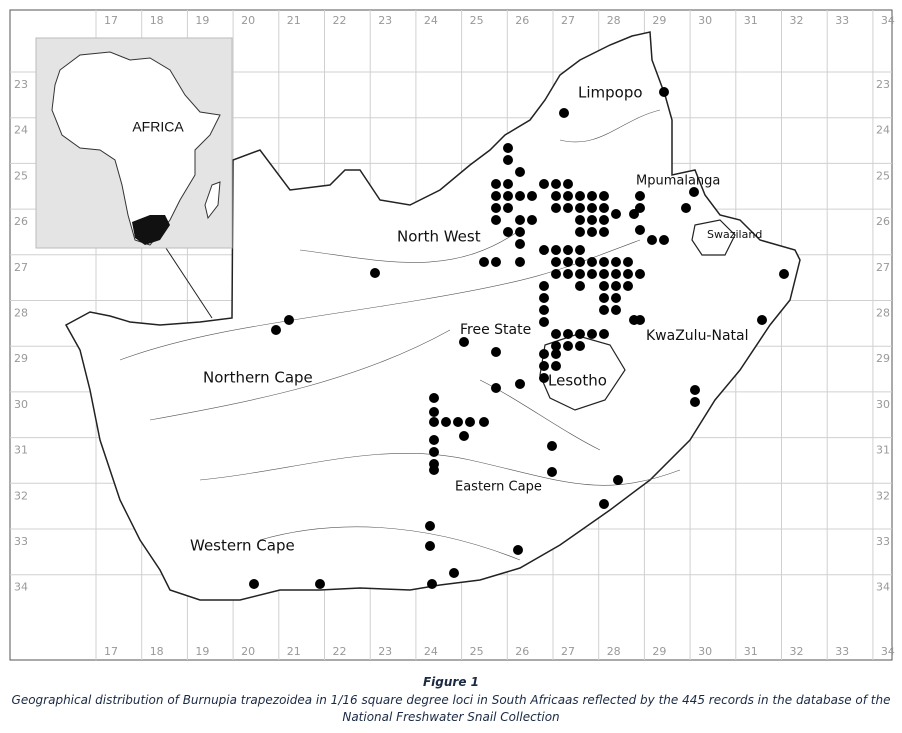 The width and height of the screenshot is (902, 733). I want to click on inset-label: AFRICA, so click(158, 127).